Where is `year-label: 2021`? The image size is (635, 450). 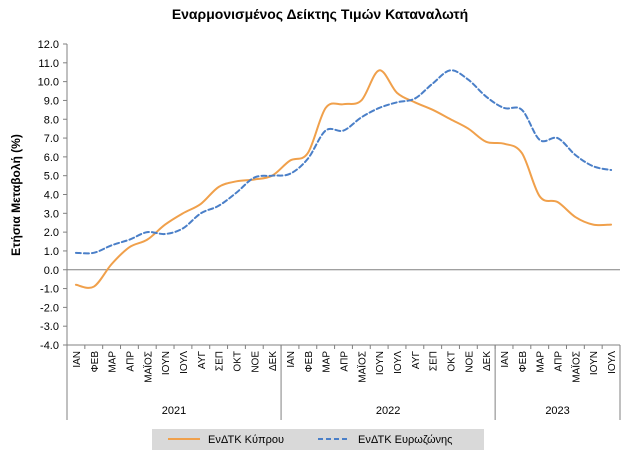
year-label: 2021 is located at coordinates (174, 411).